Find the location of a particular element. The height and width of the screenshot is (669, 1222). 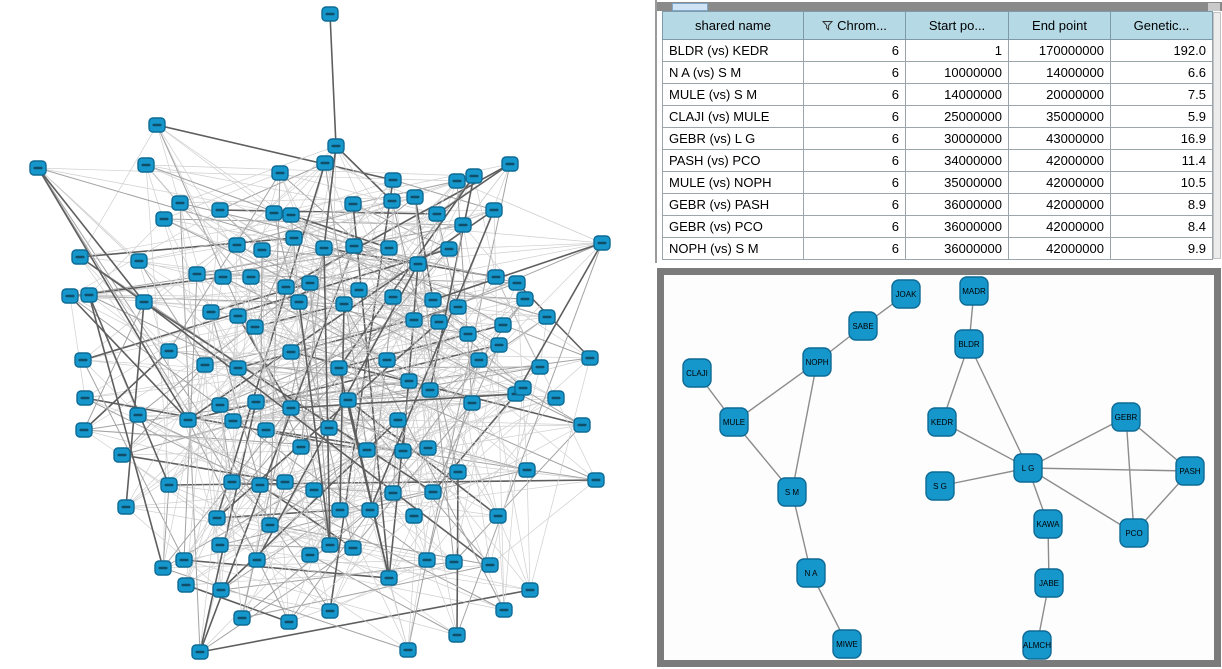

cell-value: 192.0 is located at coordinates (1161, 50).